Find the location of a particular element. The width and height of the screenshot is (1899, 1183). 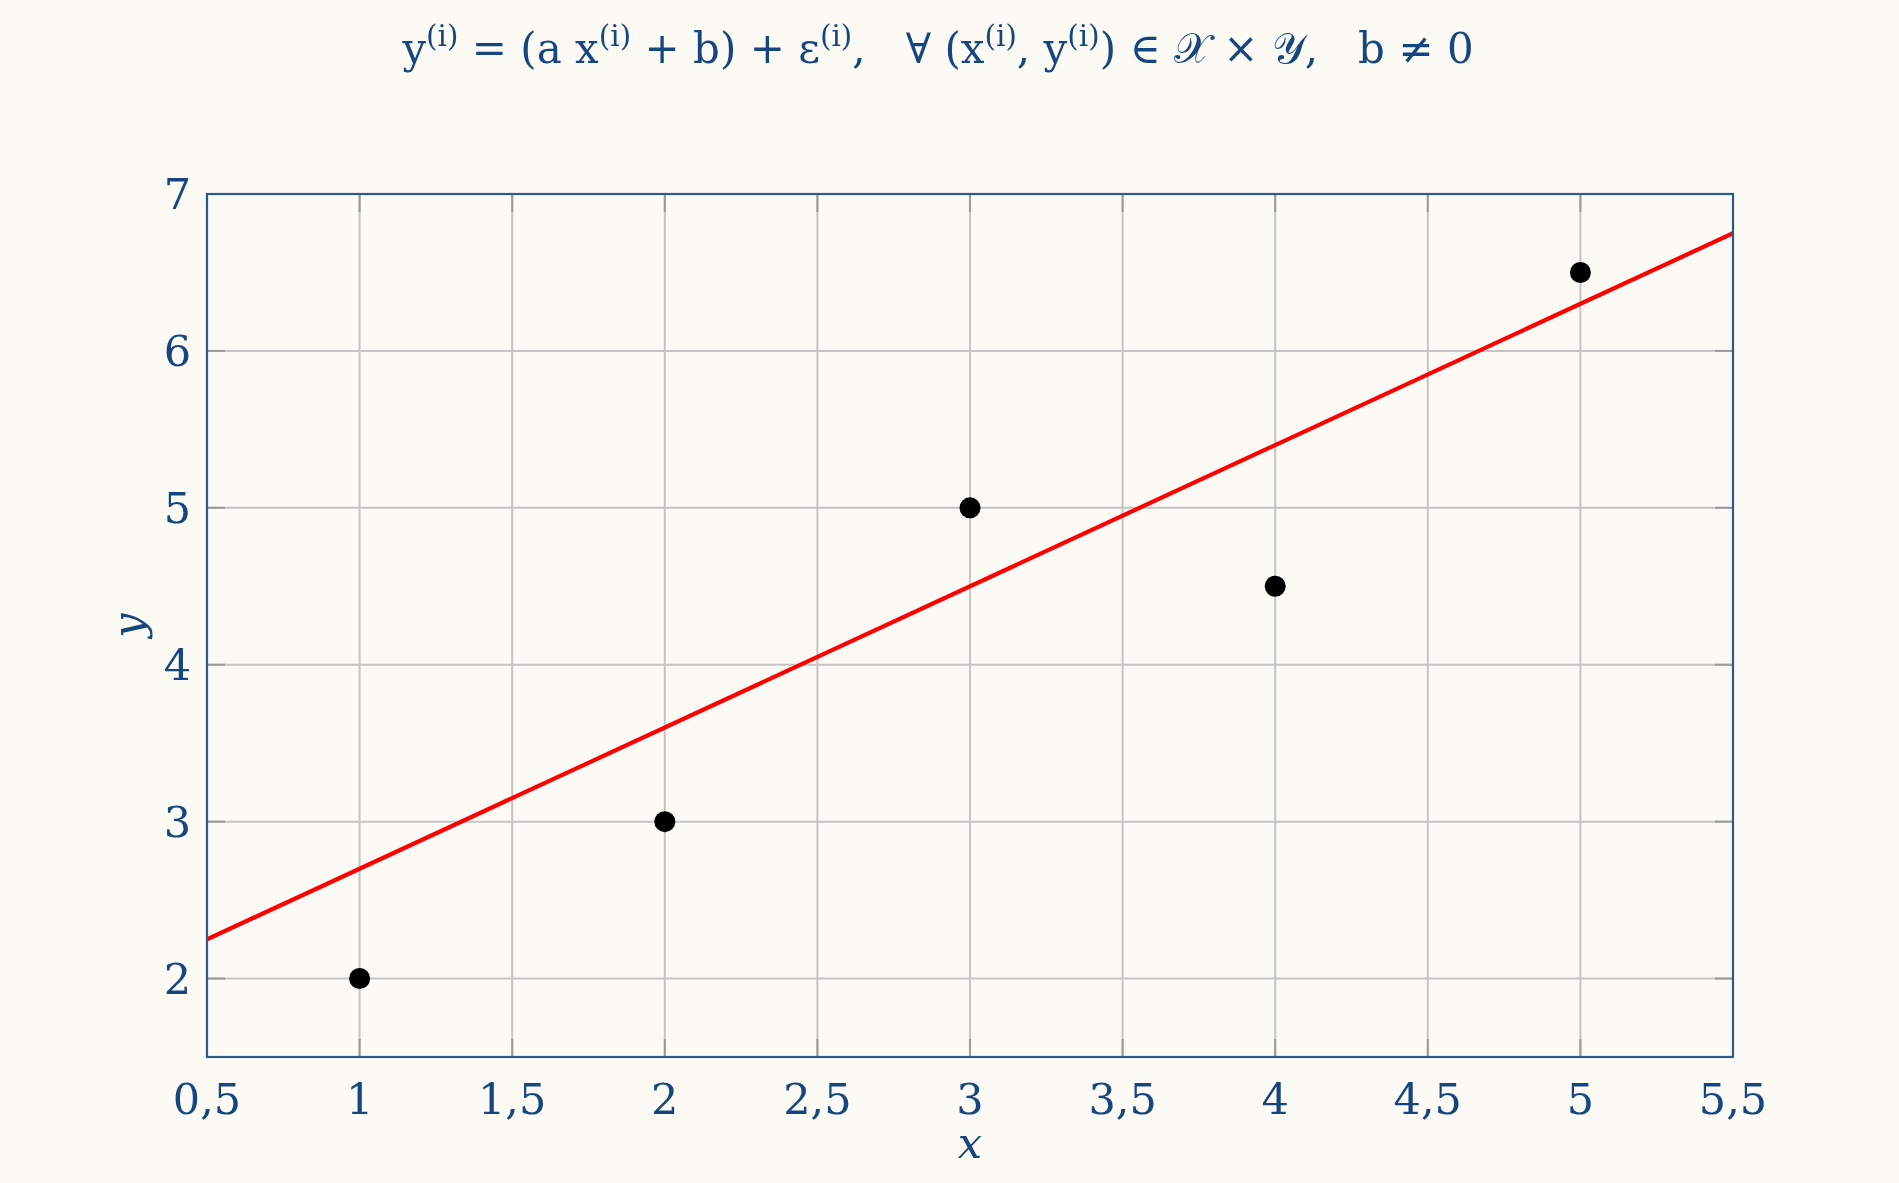

title: y$^{(i)}$ = (a x$^{(i)}$ + b) + ε$^{(i)}$, ∀ (x$^{(i)}$, y$^{(i)}$) ∈ 𝒳 × 𝒴, b ≠ 0 is located at coordinates (938, 46).